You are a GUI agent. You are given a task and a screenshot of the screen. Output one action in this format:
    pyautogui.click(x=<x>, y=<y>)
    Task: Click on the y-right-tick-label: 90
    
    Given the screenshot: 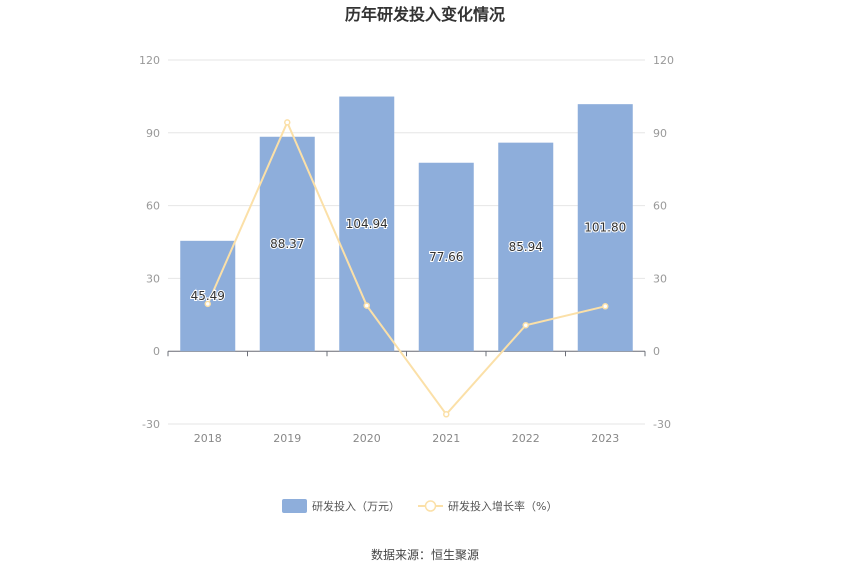 What is the action you would take?
    pyautogui.click(x=660, y=133)
    